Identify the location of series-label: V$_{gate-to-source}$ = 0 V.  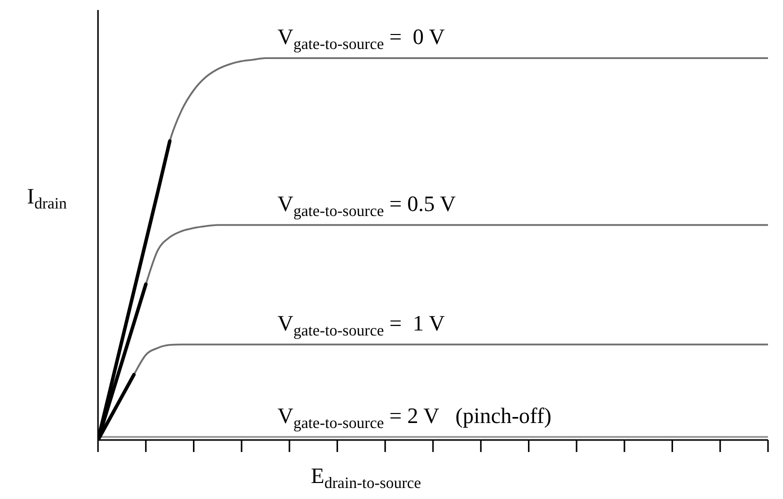
(361, 38).